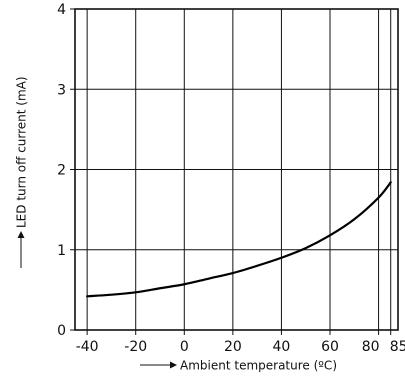 The width and height of the screenshot is (405, 382). I want to click on x-axis-title-group: Ambient temperature (ºC), so click(238, 366).